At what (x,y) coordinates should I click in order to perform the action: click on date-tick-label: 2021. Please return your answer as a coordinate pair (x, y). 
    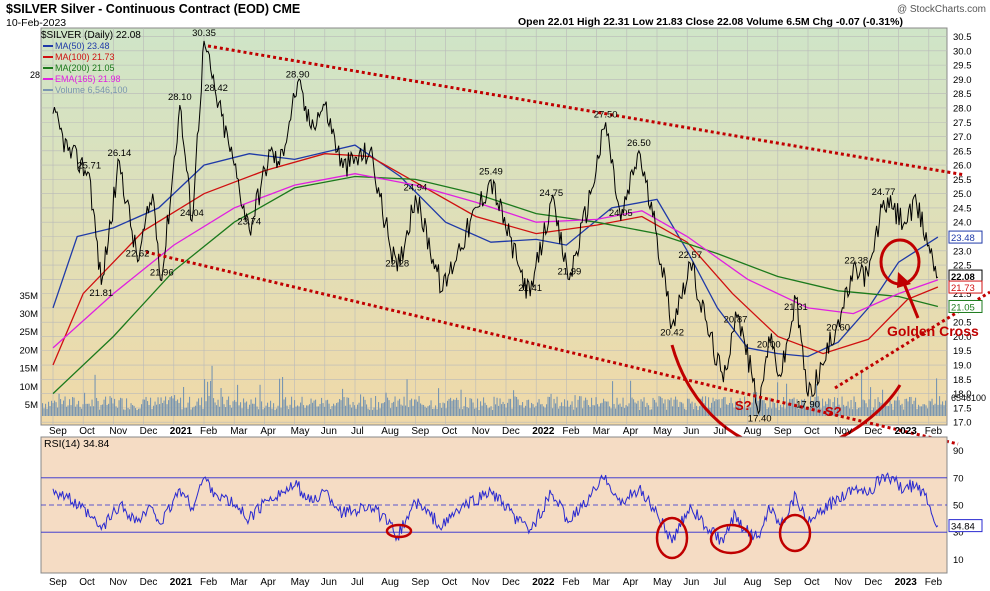
    Looking at the image, I should click on (181, 582).